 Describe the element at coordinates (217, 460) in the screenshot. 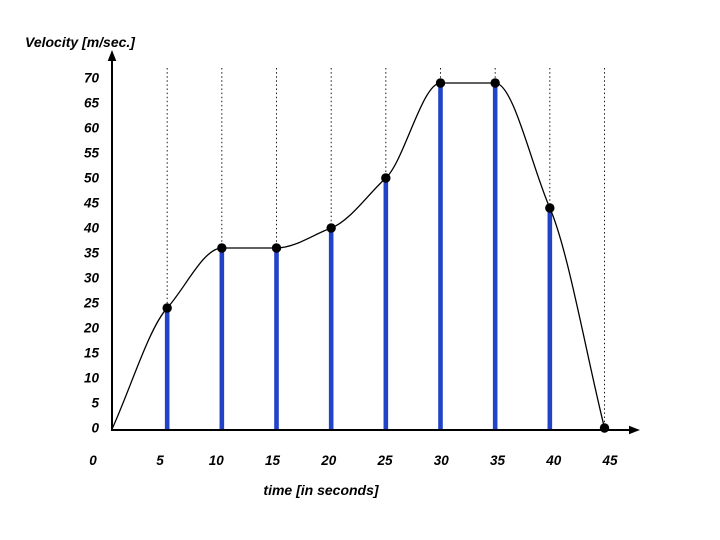

I see `x-tick-label: 10` at that location.